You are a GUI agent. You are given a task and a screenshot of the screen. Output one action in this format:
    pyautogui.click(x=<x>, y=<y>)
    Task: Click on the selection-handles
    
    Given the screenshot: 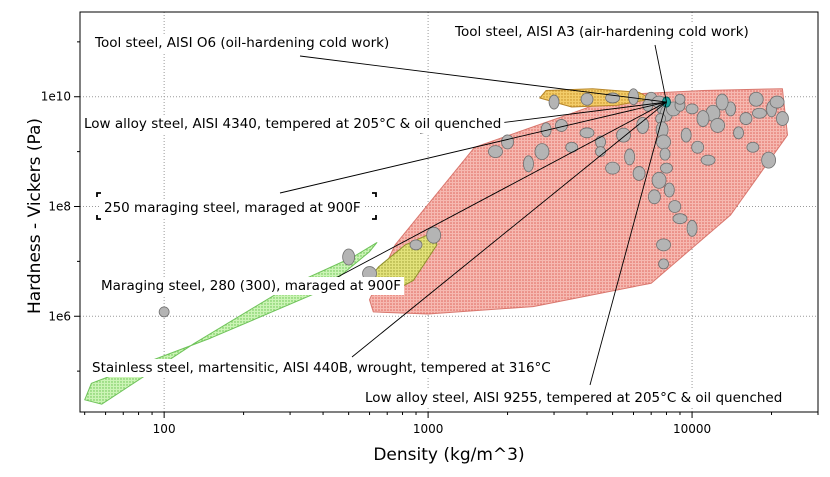 What is the action you would take?
    pyautogui.click(x=236, y=206)
    